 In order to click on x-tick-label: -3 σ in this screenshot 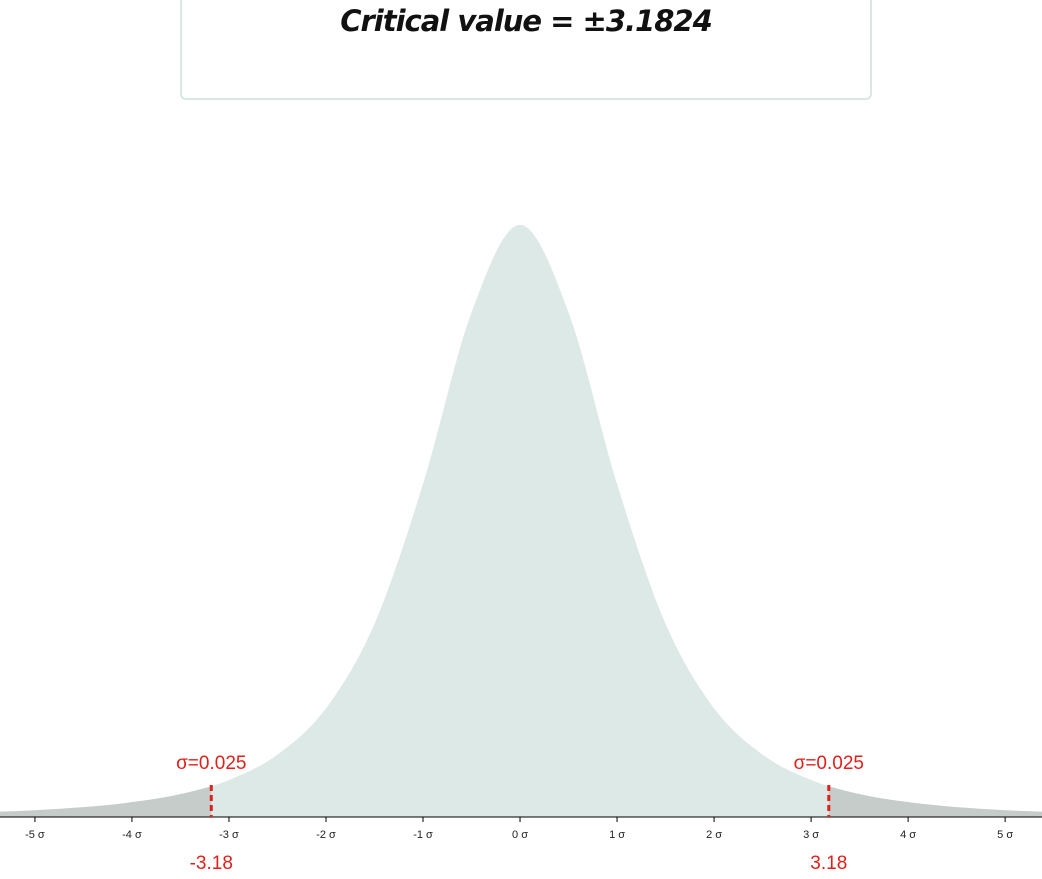, I will do `click(229, 835)`.